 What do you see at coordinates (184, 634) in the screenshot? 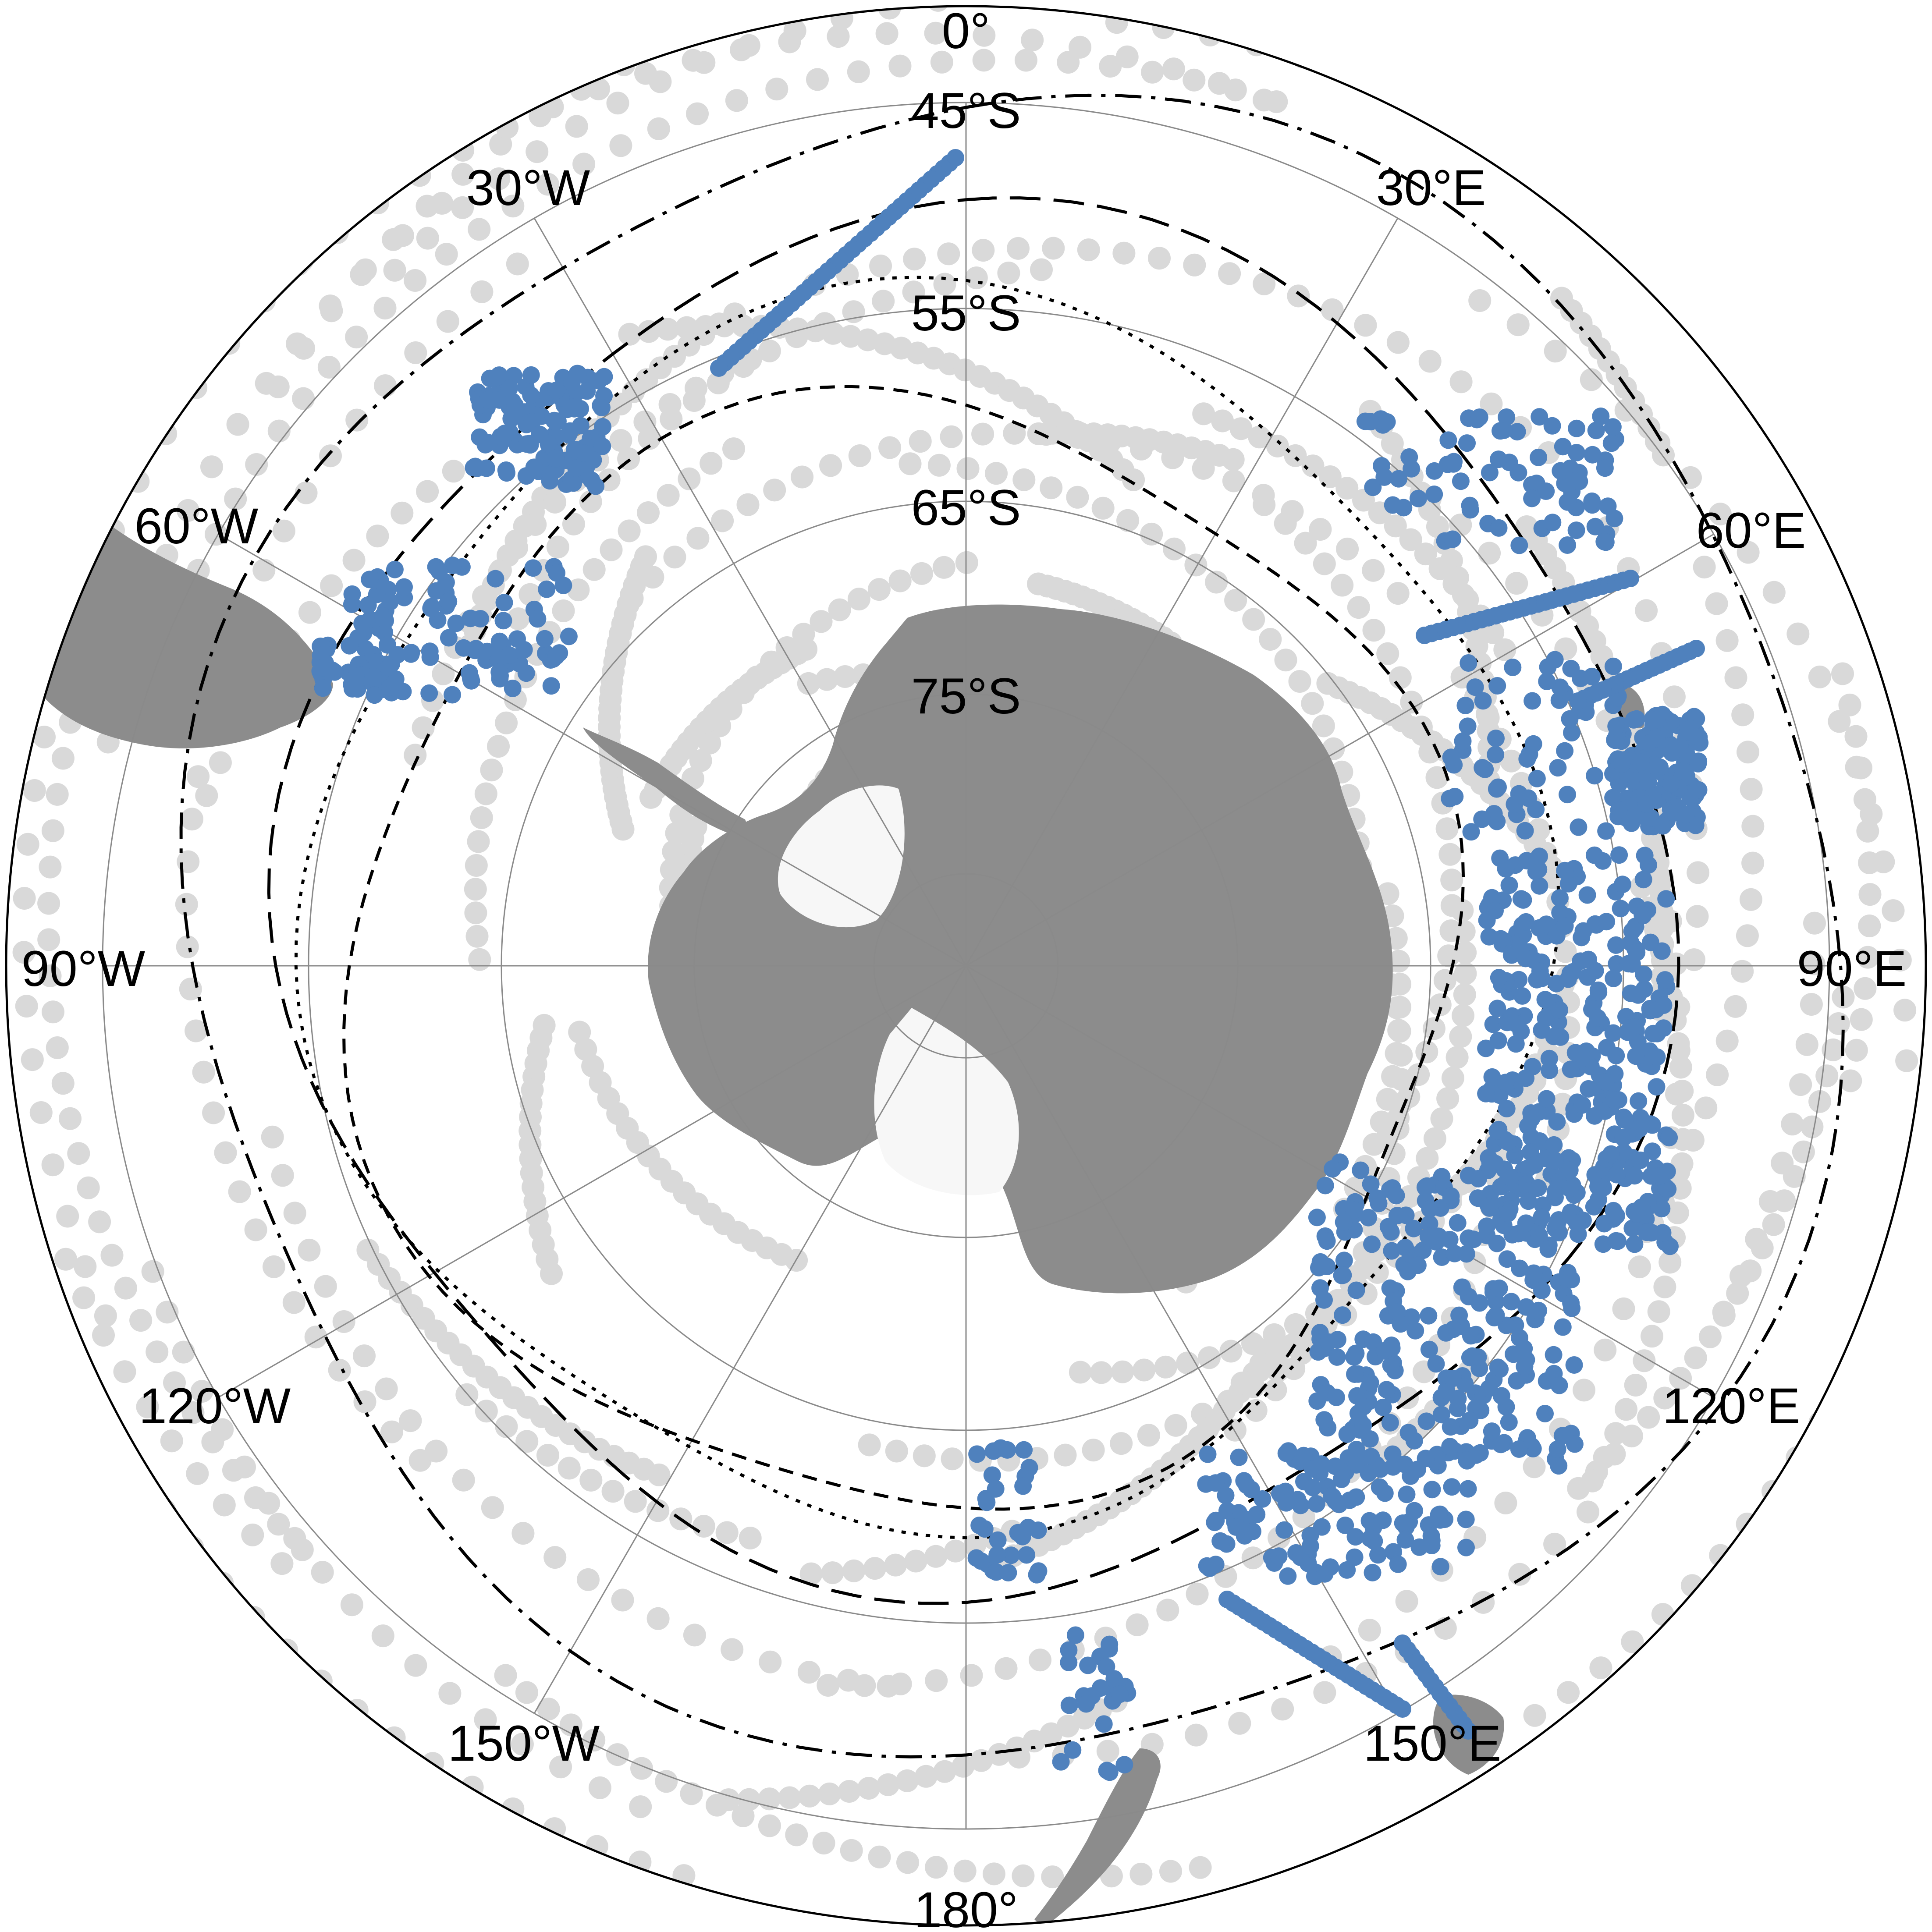
I see `south-america` at bounding box center [184, 634].